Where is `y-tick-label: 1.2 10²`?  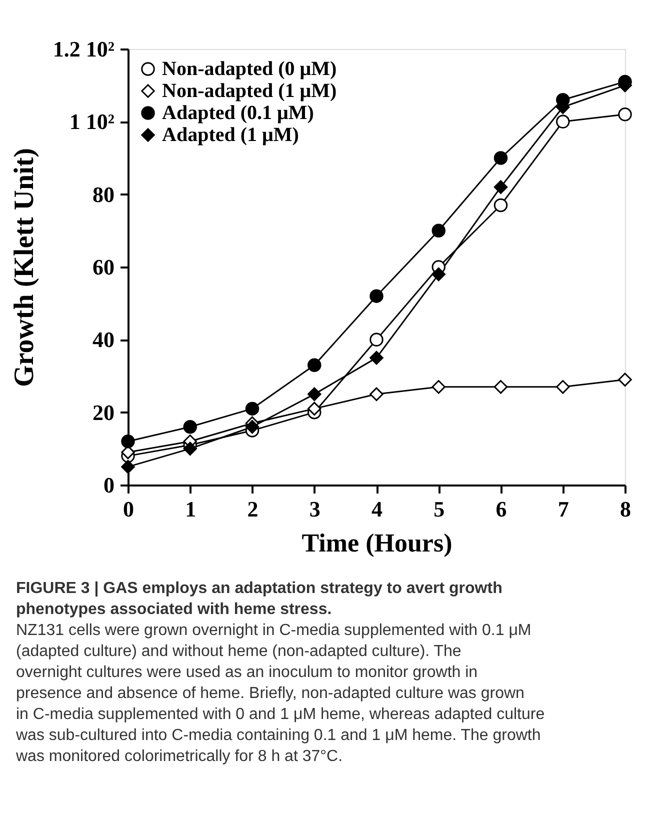 y-tick-label: 1.2 10² is located at coordinates (83, 49).